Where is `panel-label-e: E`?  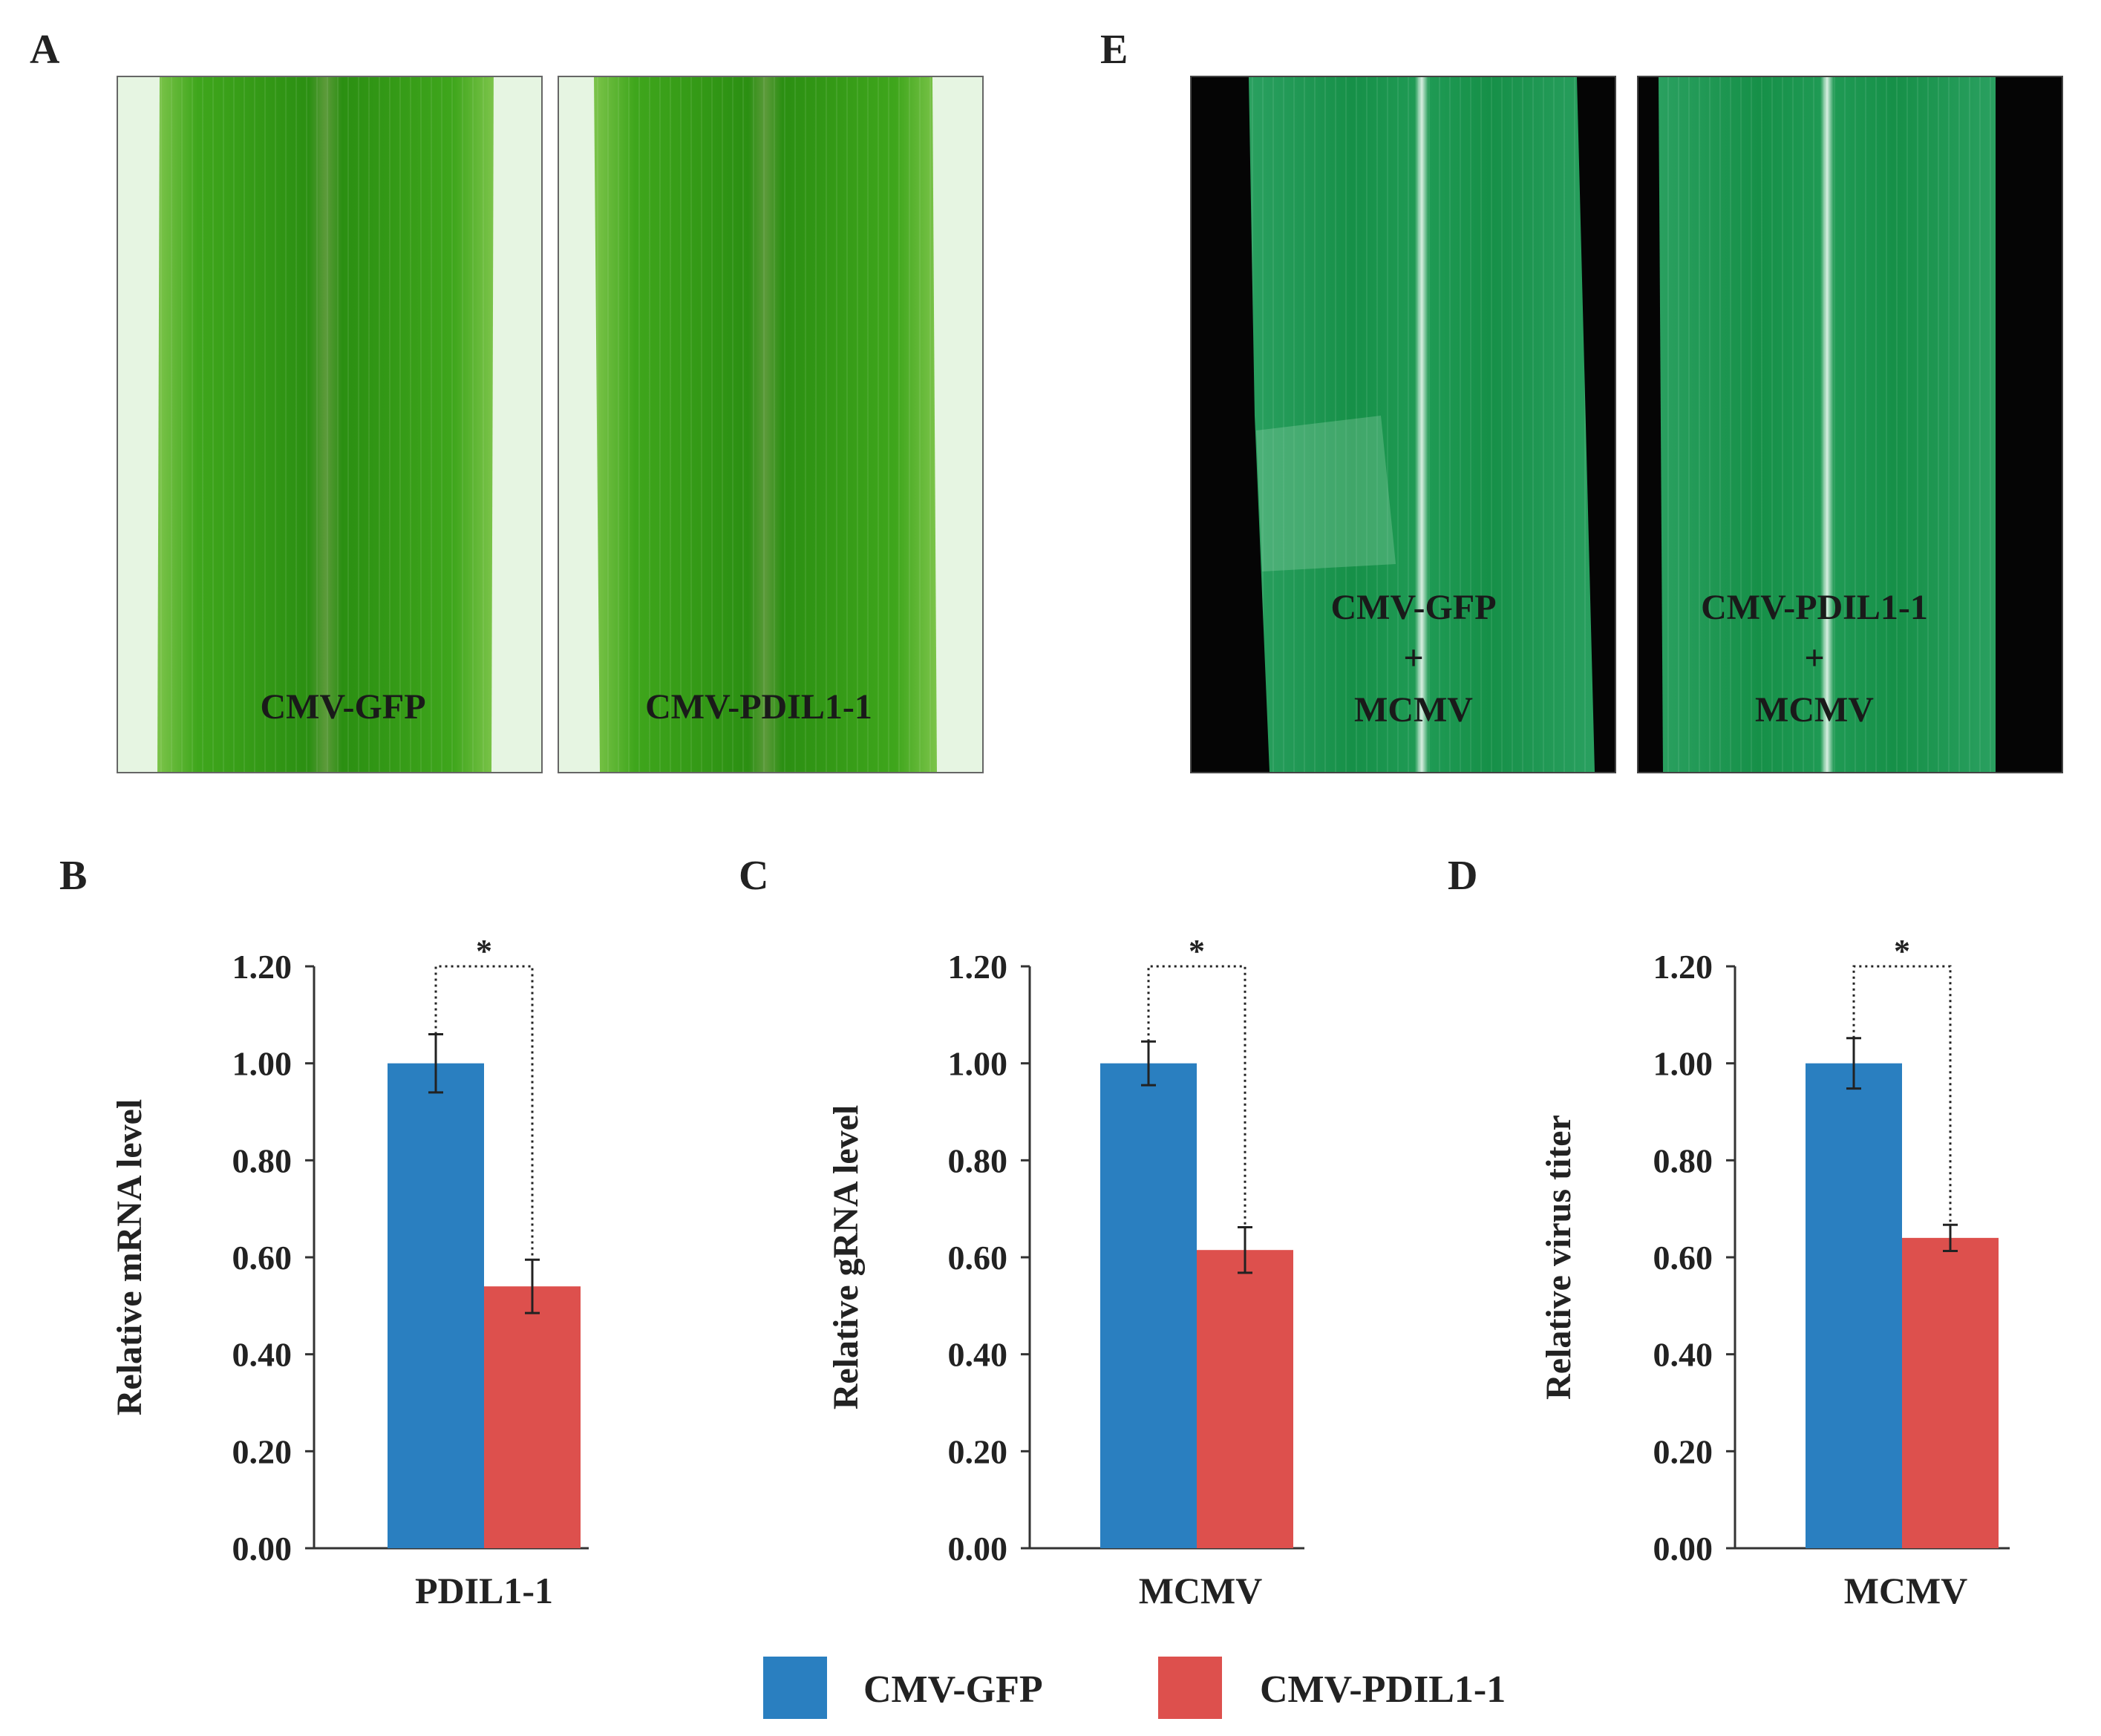
panel-label-e: E is located at coordinates (1114, 50).